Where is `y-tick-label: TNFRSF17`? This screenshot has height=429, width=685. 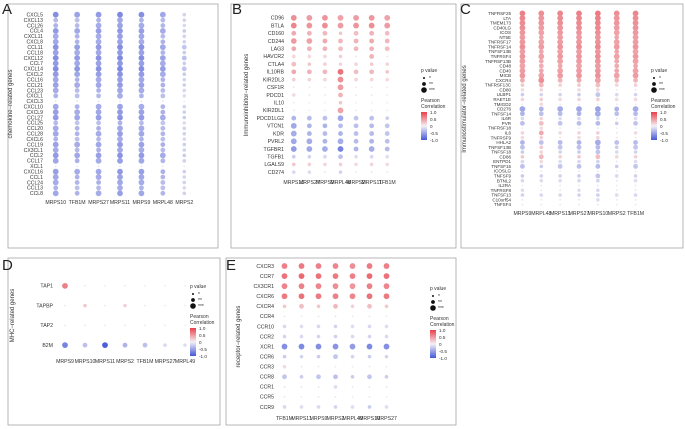 y-tick-label: TNFRSF17 is located at coordinates (499, 42).